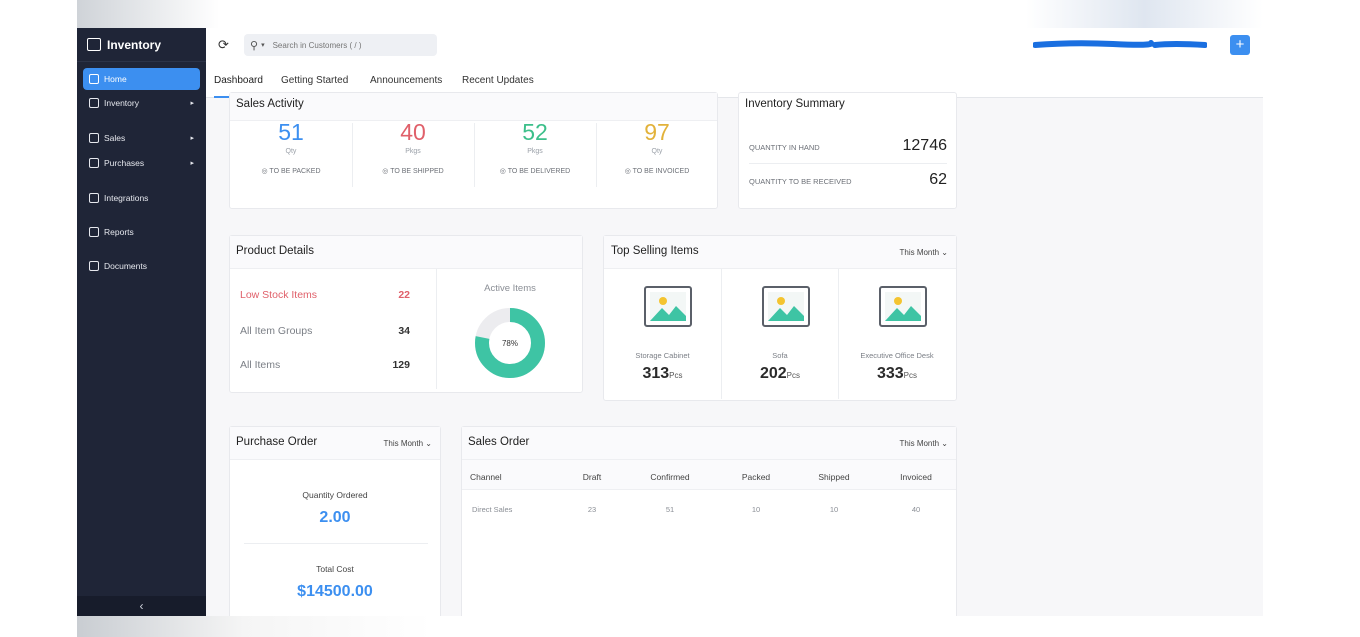  I want to click on active-items-donut: 78%, so click(510, 343).